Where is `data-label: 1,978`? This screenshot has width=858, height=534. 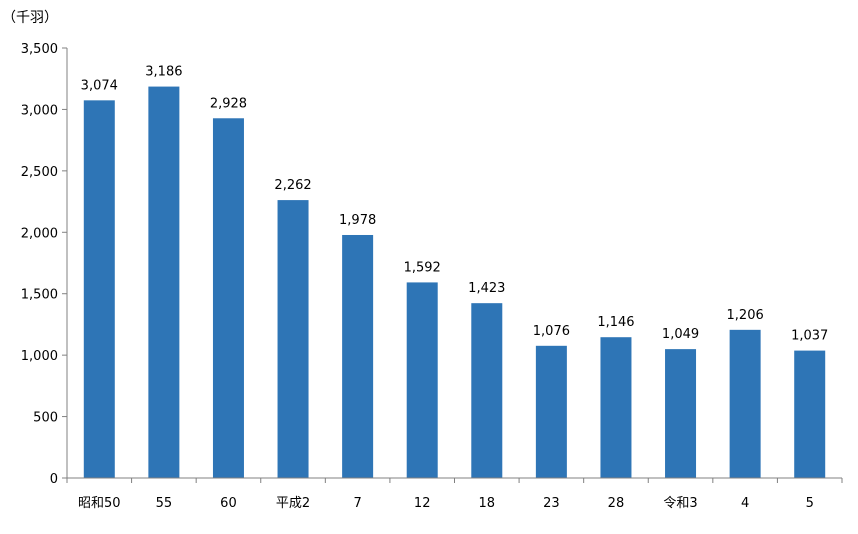 data-label: 1,978 is located at coordinates (357, 220).